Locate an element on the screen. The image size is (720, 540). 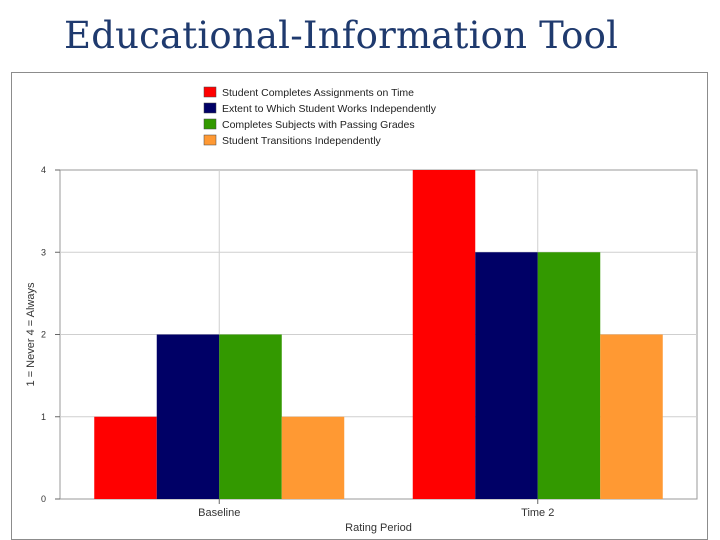
x-axis-title: Rating Period is located at coordinates (378, 528).